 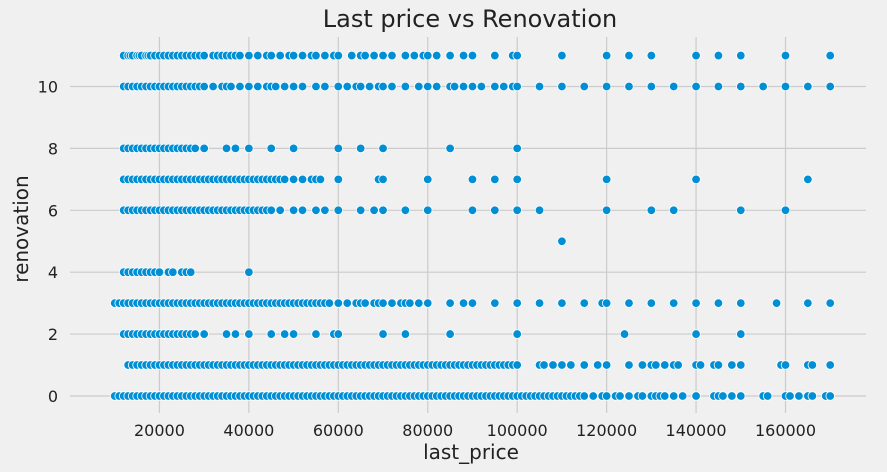 I want to click on x-tick-label: 80000, so click(x=427, y=430).